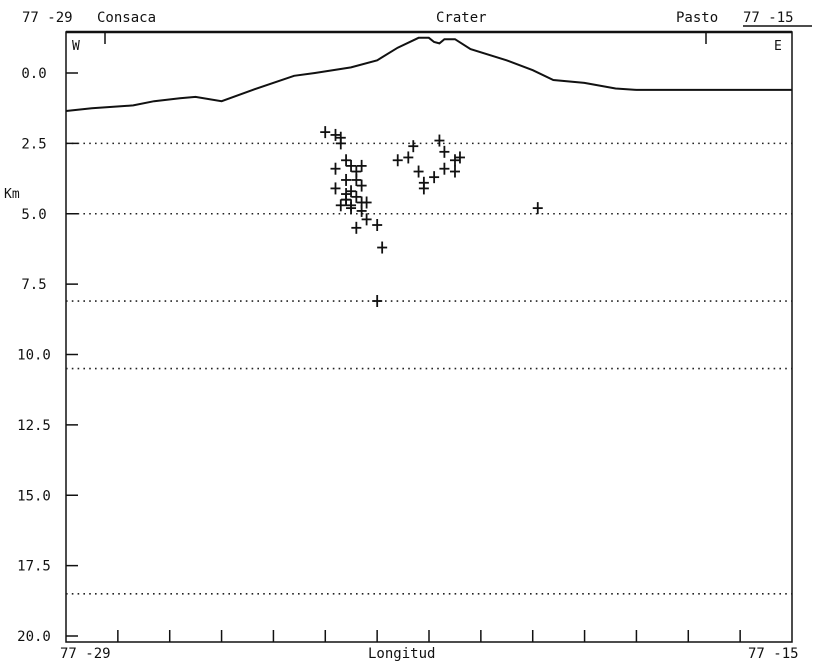 The width and height of the screenshot is (815, 664). What do you see at coordinates (85, 654) in the screenshot?
I see `bottom-left-coordinate: 77 -29` at bounding box center [85, 654].